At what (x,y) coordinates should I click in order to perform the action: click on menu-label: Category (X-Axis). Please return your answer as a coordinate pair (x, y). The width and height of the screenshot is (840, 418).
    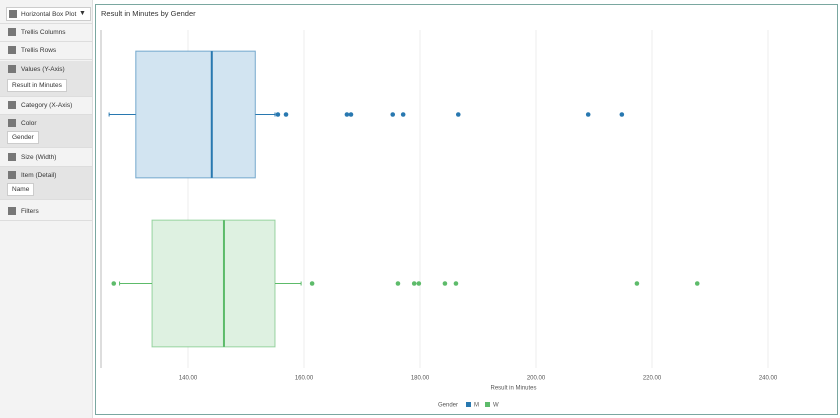
    Looking at the image, I should click on (47, 105).